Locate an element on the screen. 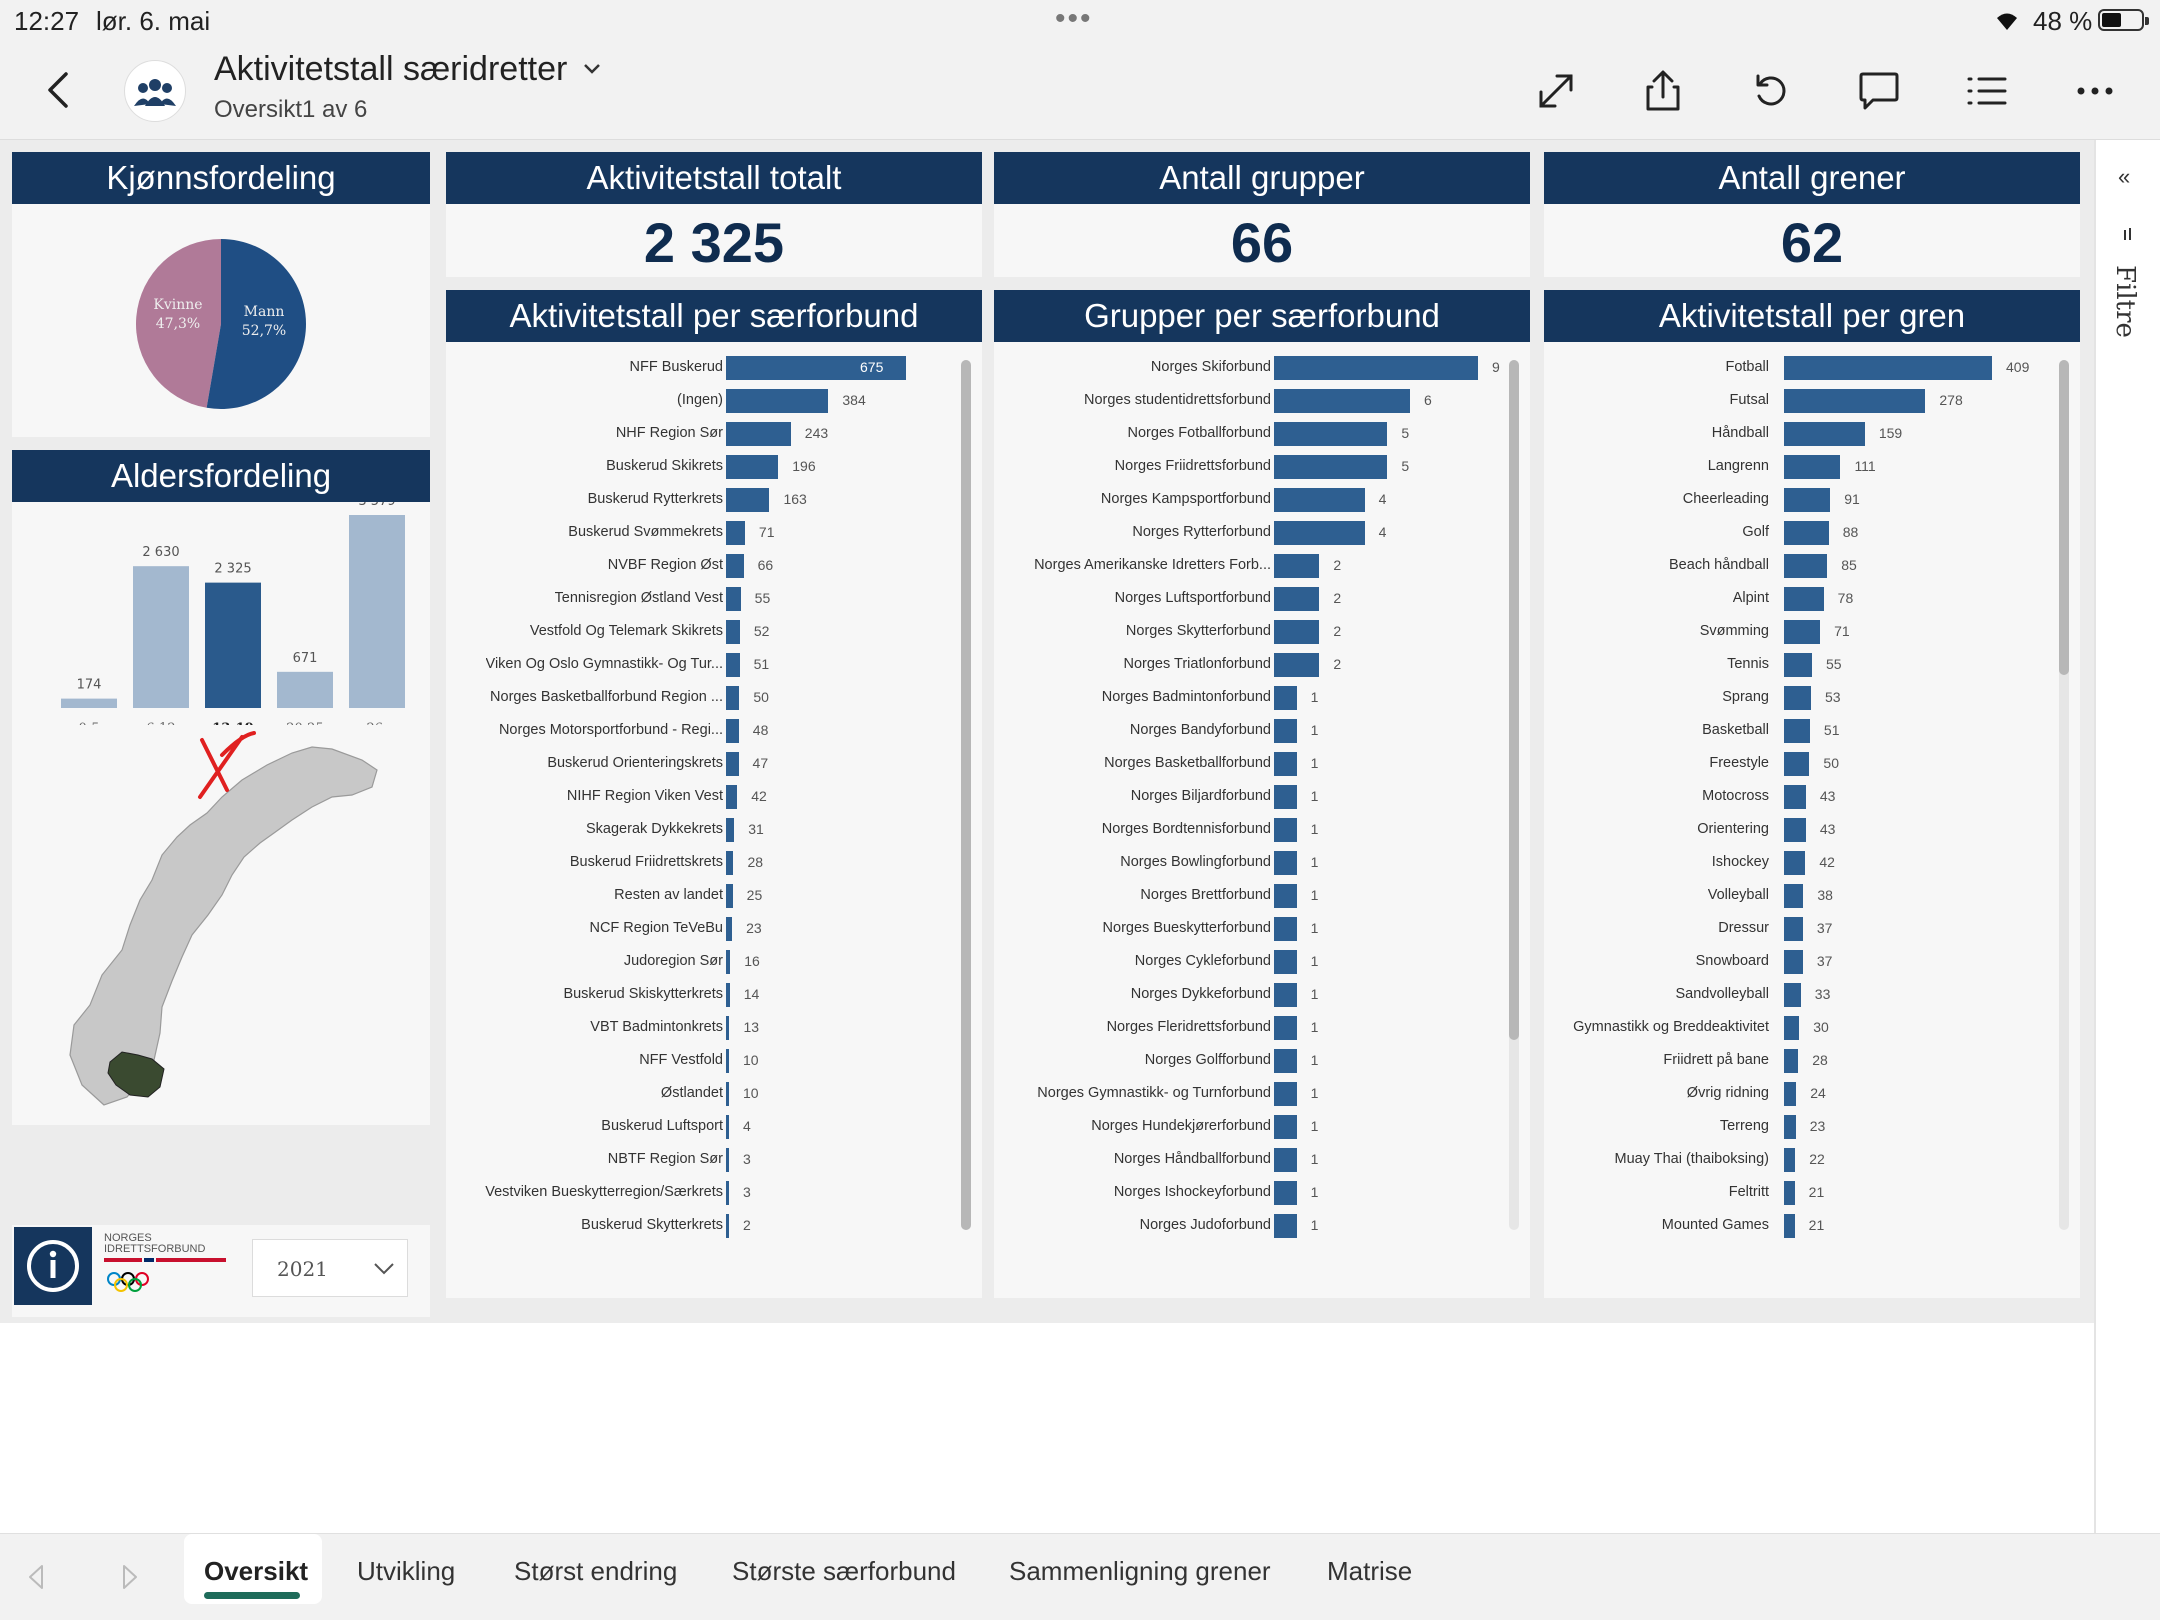 The height and width of the screenshot is (1620, 2160). bar-row: Norges Motorsportforbund - Regi... 48 is located at coordinates (714, 731).